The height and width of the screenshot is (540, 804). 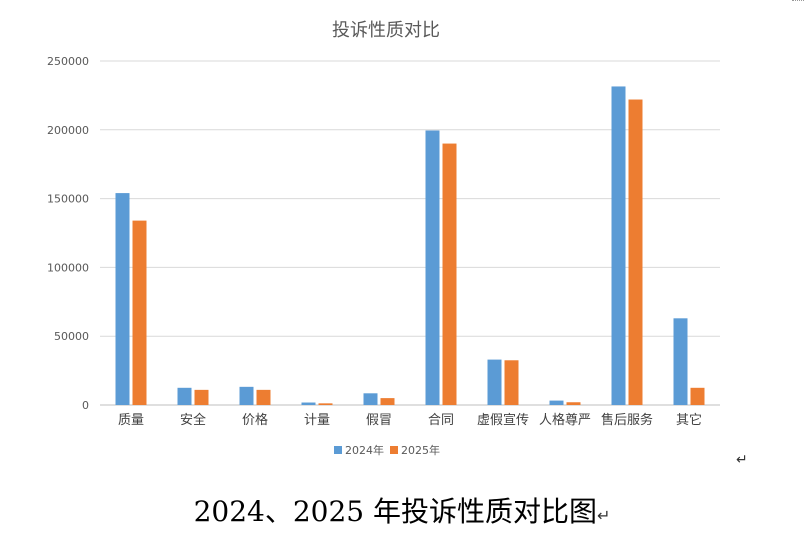 What do you see at coordinates (410, 420) in the screenshot?
I see `x-axis: 质量 安全 价格 计量 假冒 合同 虚假宣传 人格尊严 售后服务 其它` at bounding box center [410, 420].